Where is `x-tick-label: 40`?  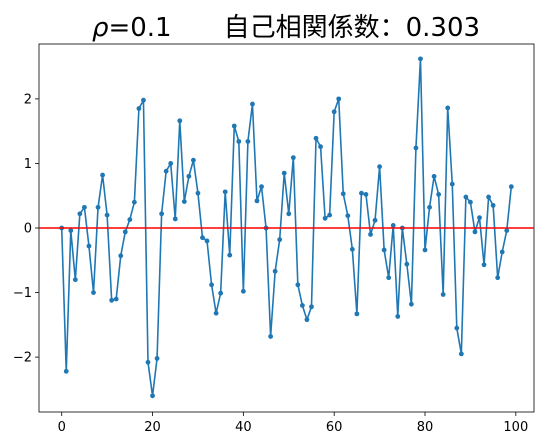 x-tick-label: 40 is located at coordinates (243, 427).